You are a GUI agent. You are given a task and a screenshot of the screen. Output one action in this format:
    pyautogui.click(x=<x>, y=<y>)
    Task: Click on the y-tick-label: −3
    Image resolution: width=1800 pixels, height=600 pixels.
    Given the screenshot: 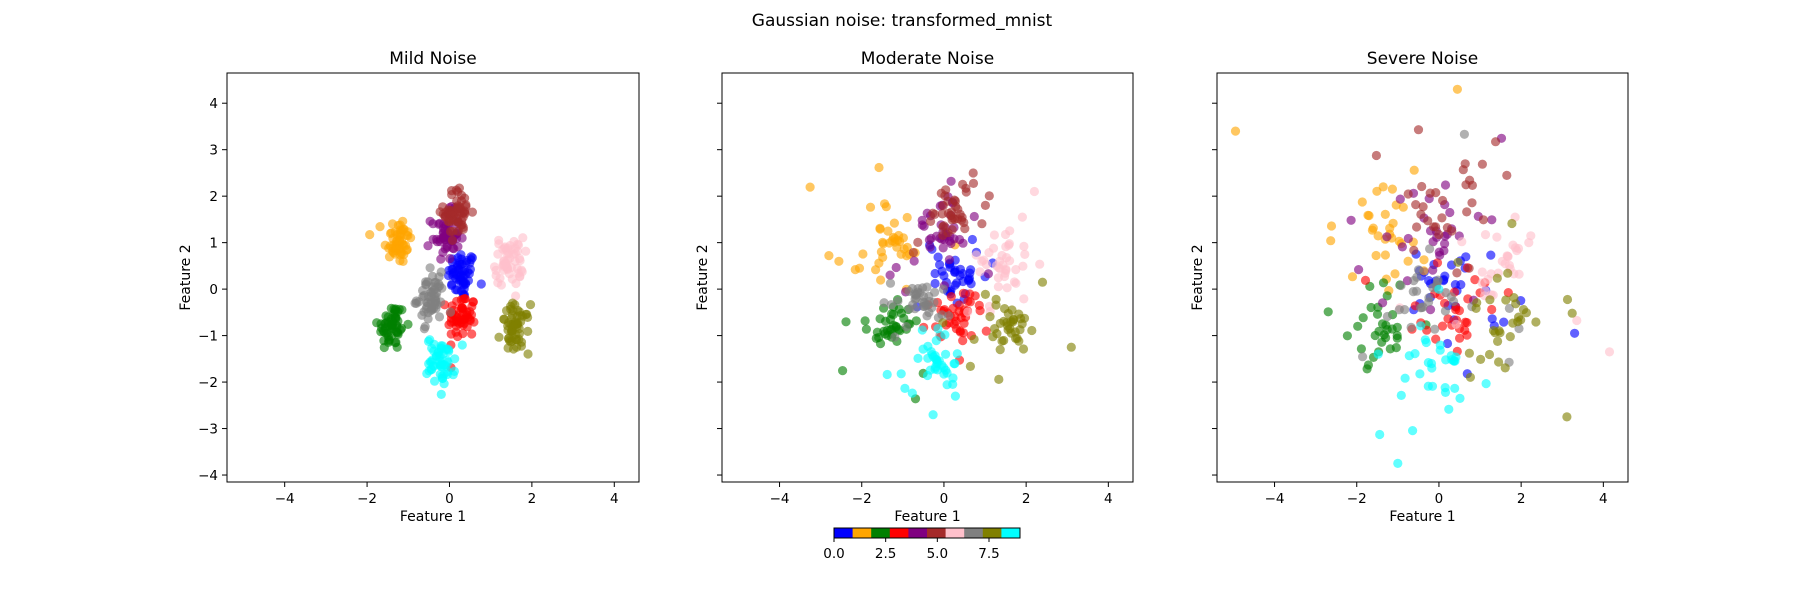 What is the action you would take?
    pyautogui.click(x=208, y=430)
    